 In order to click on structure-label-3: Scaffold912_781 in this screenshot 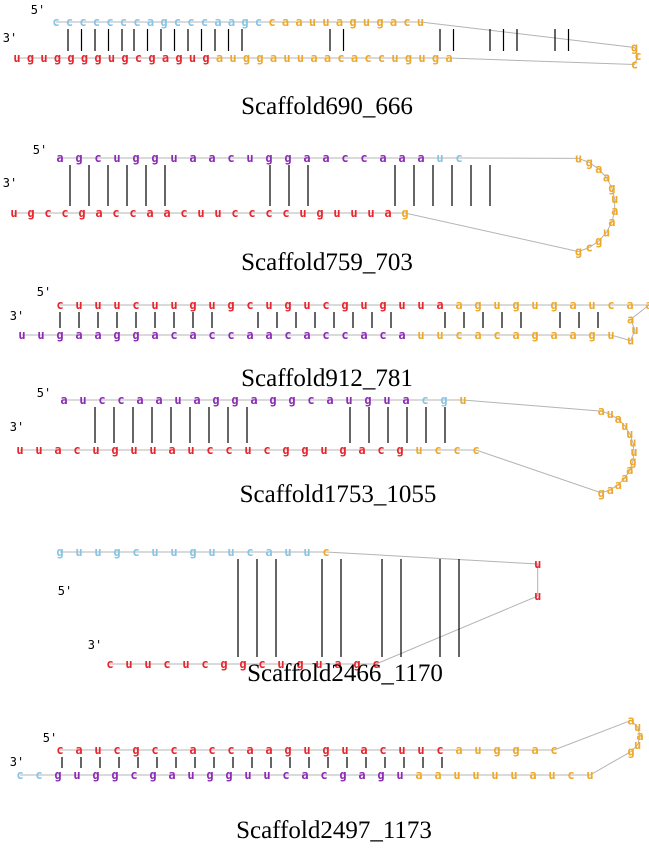, I will do `click(327, 378)`.